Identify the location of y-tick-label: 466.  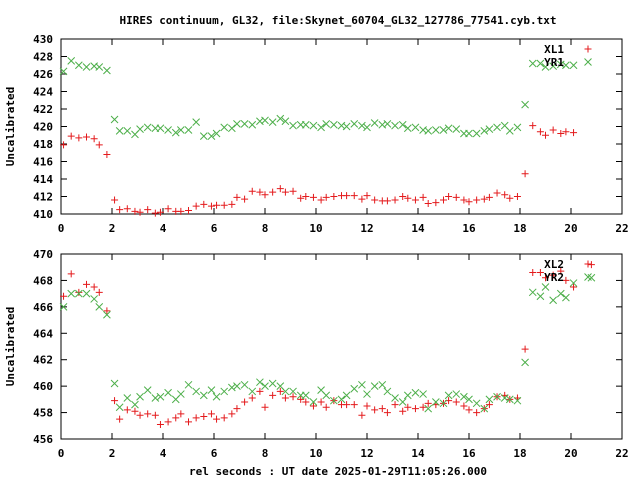
(43, 307).